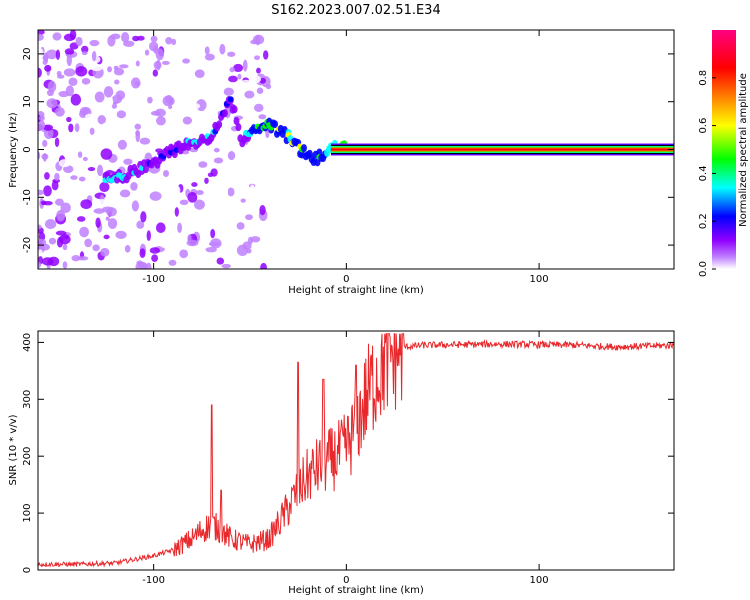 This screenshot has height=600, width=750. I want to click on snr-ylabel: SNR (10 * v/v), so click(13, 449).